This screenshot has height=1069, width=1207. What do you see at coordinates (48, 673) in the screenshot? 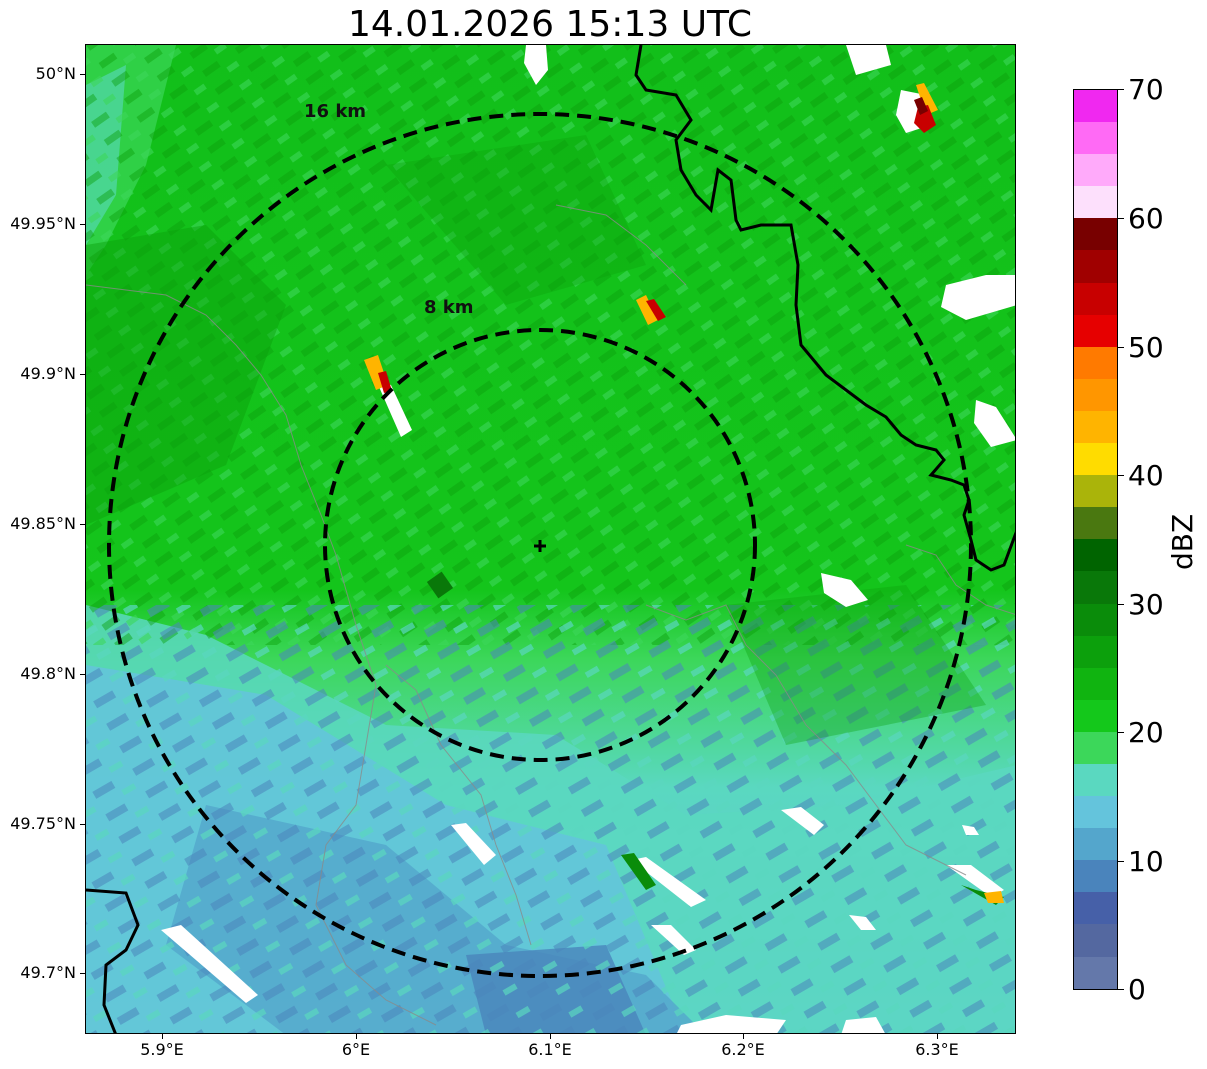
I see `lat-tick-label: 49.8°N` at bounding box center [48, 673].